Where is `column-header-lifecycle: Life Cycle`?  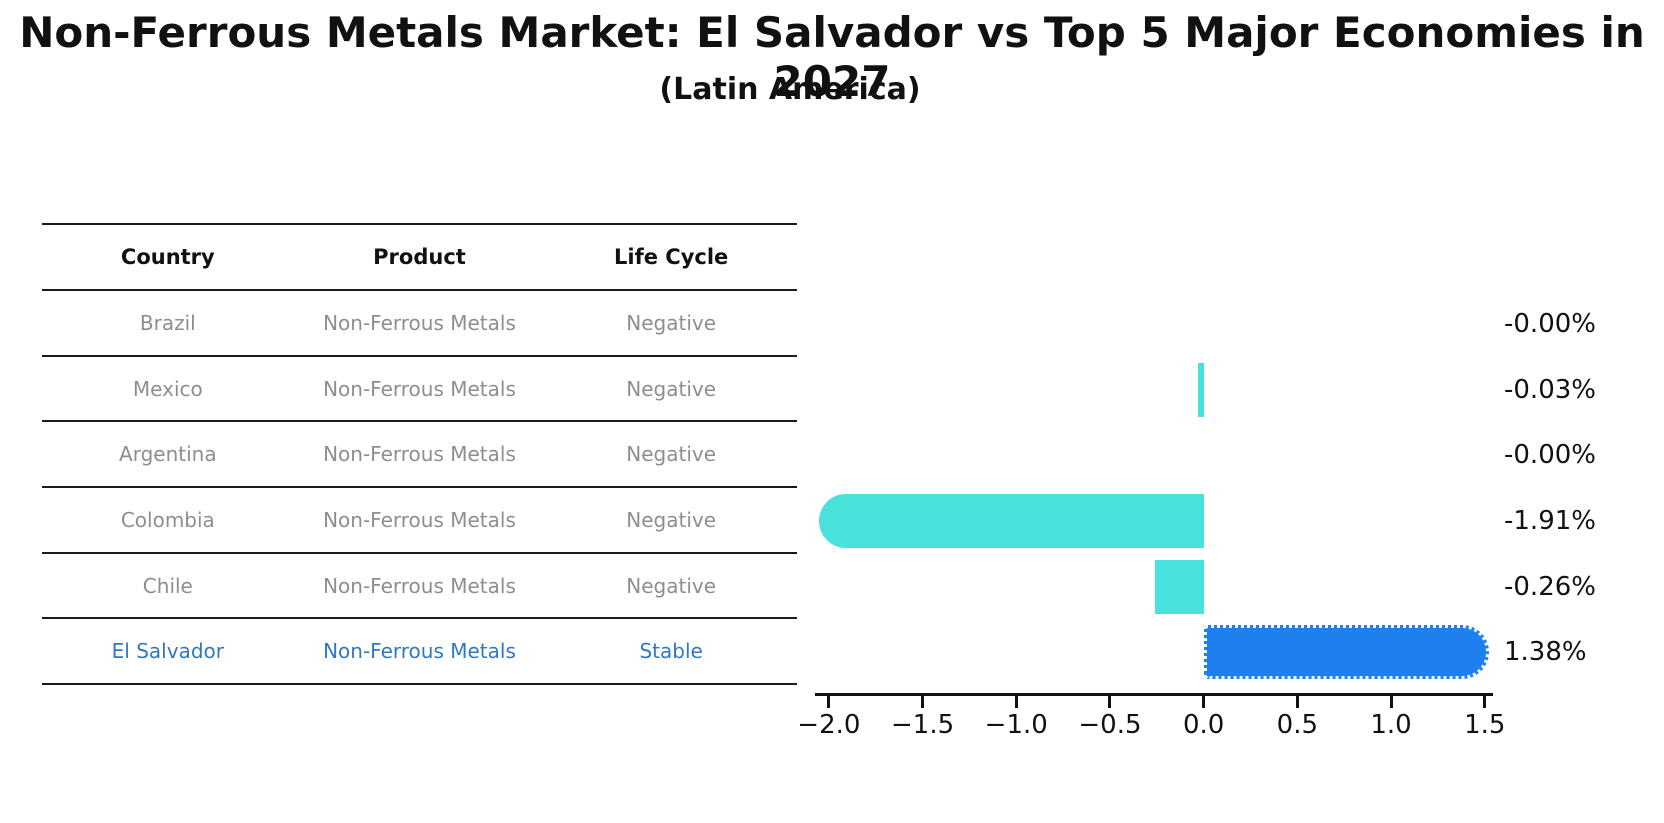 column-header-lifecycle: Life Cycle is located at coordinates (671, 257).